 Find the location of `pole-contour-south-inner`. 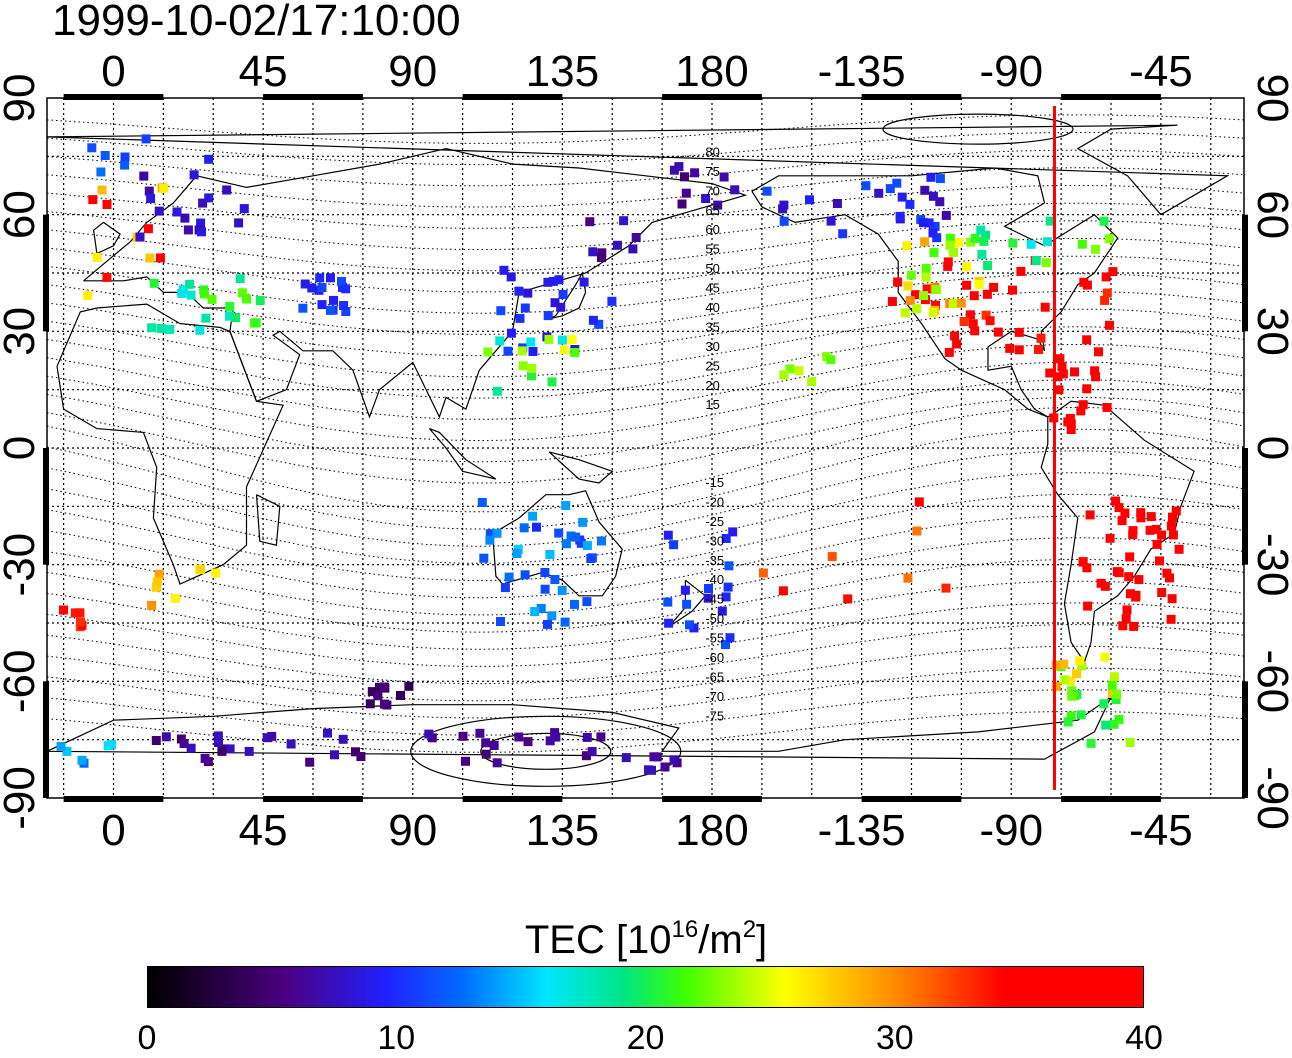

pole-contour-south-inner is located at coordinates (546, 751).